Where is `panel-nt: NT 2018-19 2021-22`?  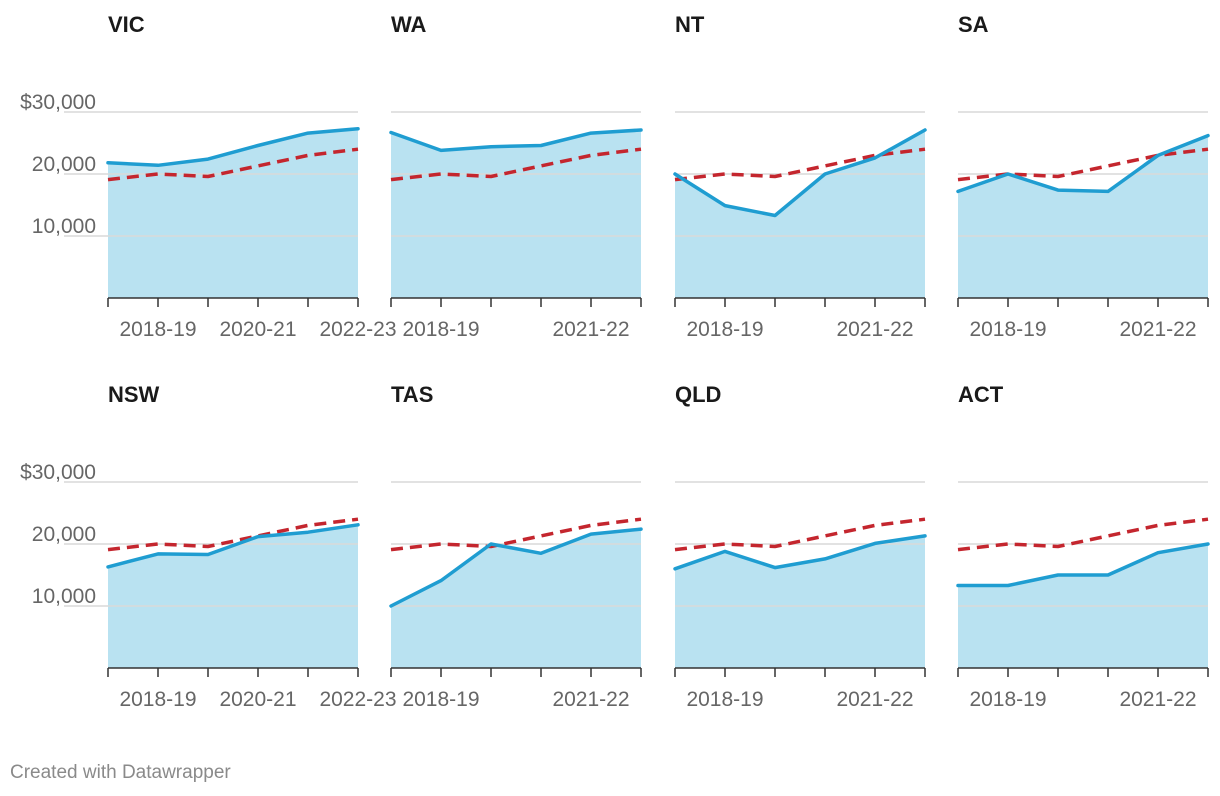
panel-nt: NT 2018-19 2021-22 is located at coordinates (800, 176).